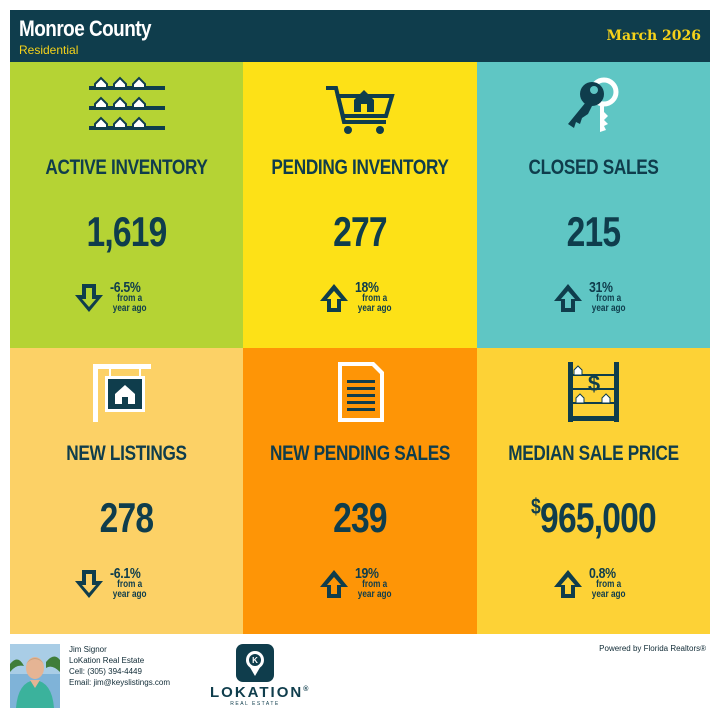  What do you see at coordinates (107, 660) in the screenshot?
I see `agent-company: LoKation Real Estate` at bounding box center [107, 660].